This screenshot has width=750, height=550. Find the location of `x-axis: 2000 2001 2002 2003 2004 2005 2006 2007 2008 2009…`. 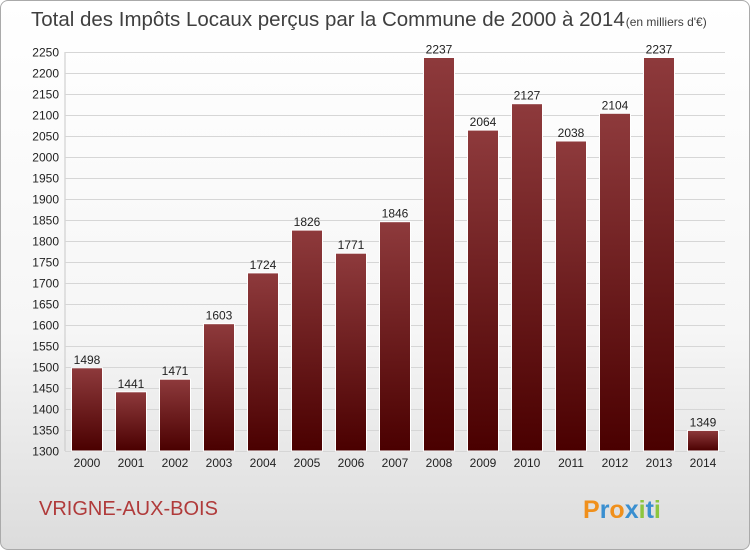

x-axis: 2000 2001 2002 2003 2004 2005 2006 2007 2008 2009… is located at coordinates (395, 463).